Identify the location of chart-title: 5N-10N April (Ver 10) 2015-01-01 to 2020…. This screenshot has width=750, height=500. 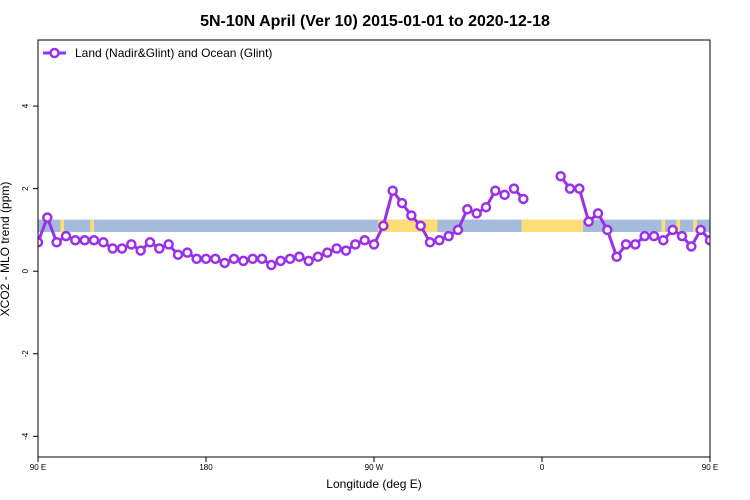
(375, 21).